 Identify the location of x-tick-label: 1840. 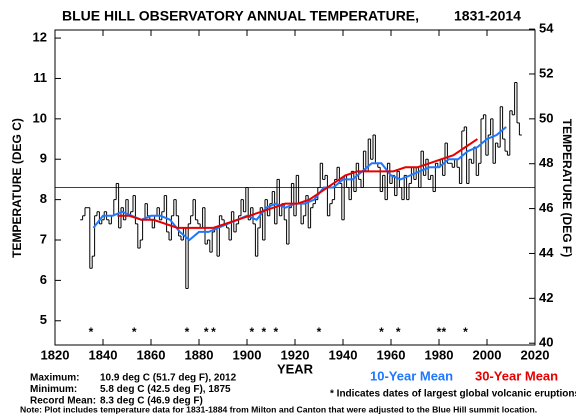
(103, 354).